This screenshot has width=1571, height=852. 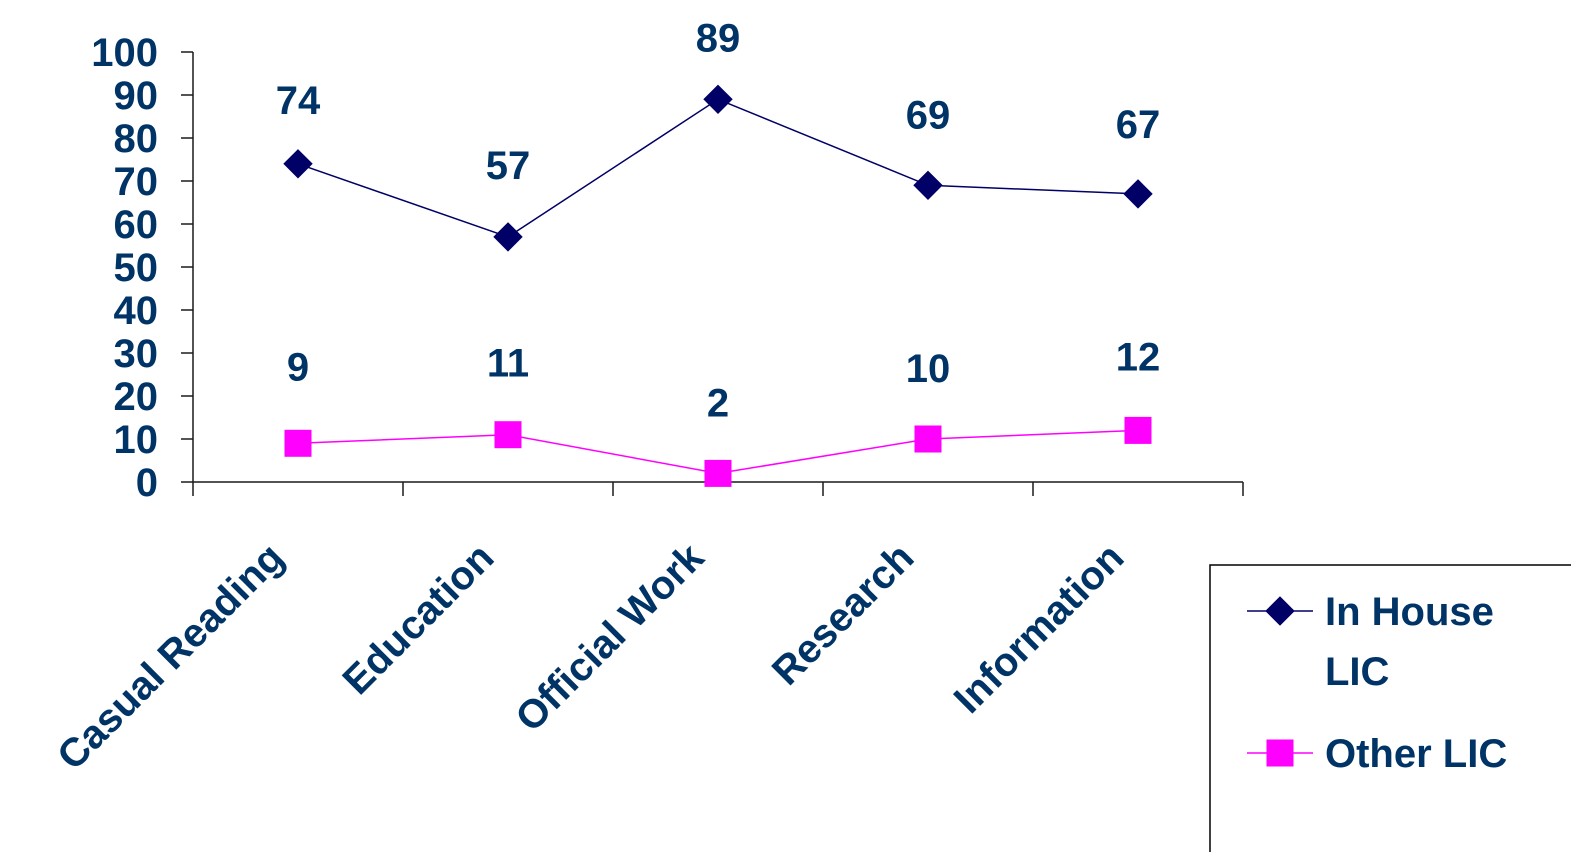 I want to click on legend-label: Other LIC, so click(x=1416, y=754).